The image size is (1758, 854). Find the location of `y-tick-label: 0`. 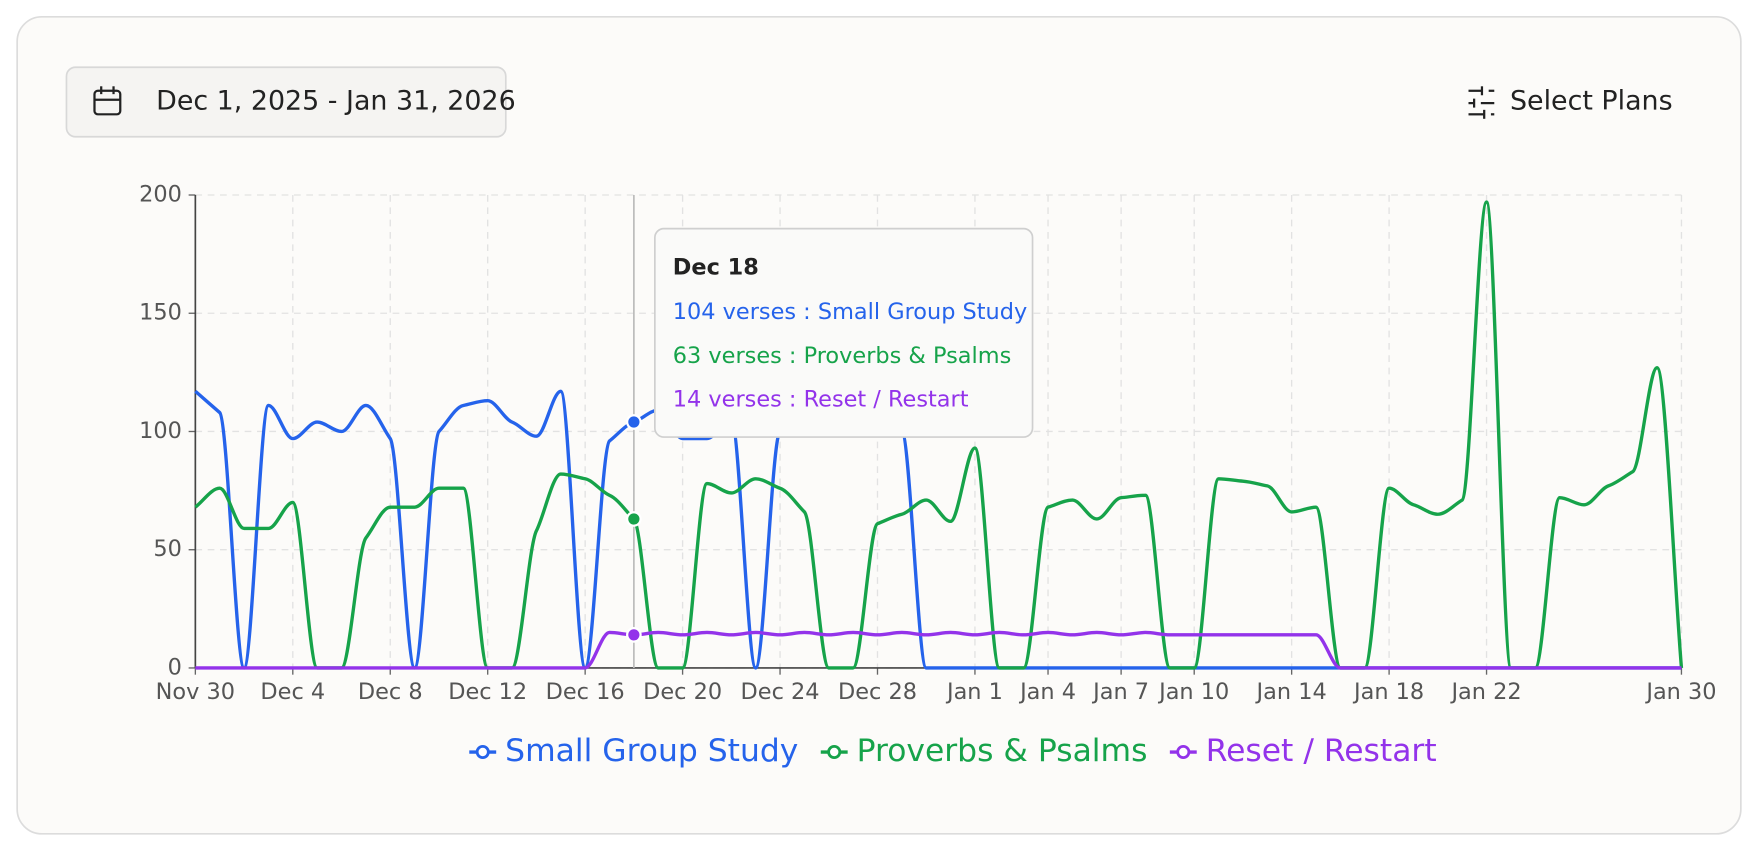

y-tick-label: 0 is located at coordinates (175, 667).